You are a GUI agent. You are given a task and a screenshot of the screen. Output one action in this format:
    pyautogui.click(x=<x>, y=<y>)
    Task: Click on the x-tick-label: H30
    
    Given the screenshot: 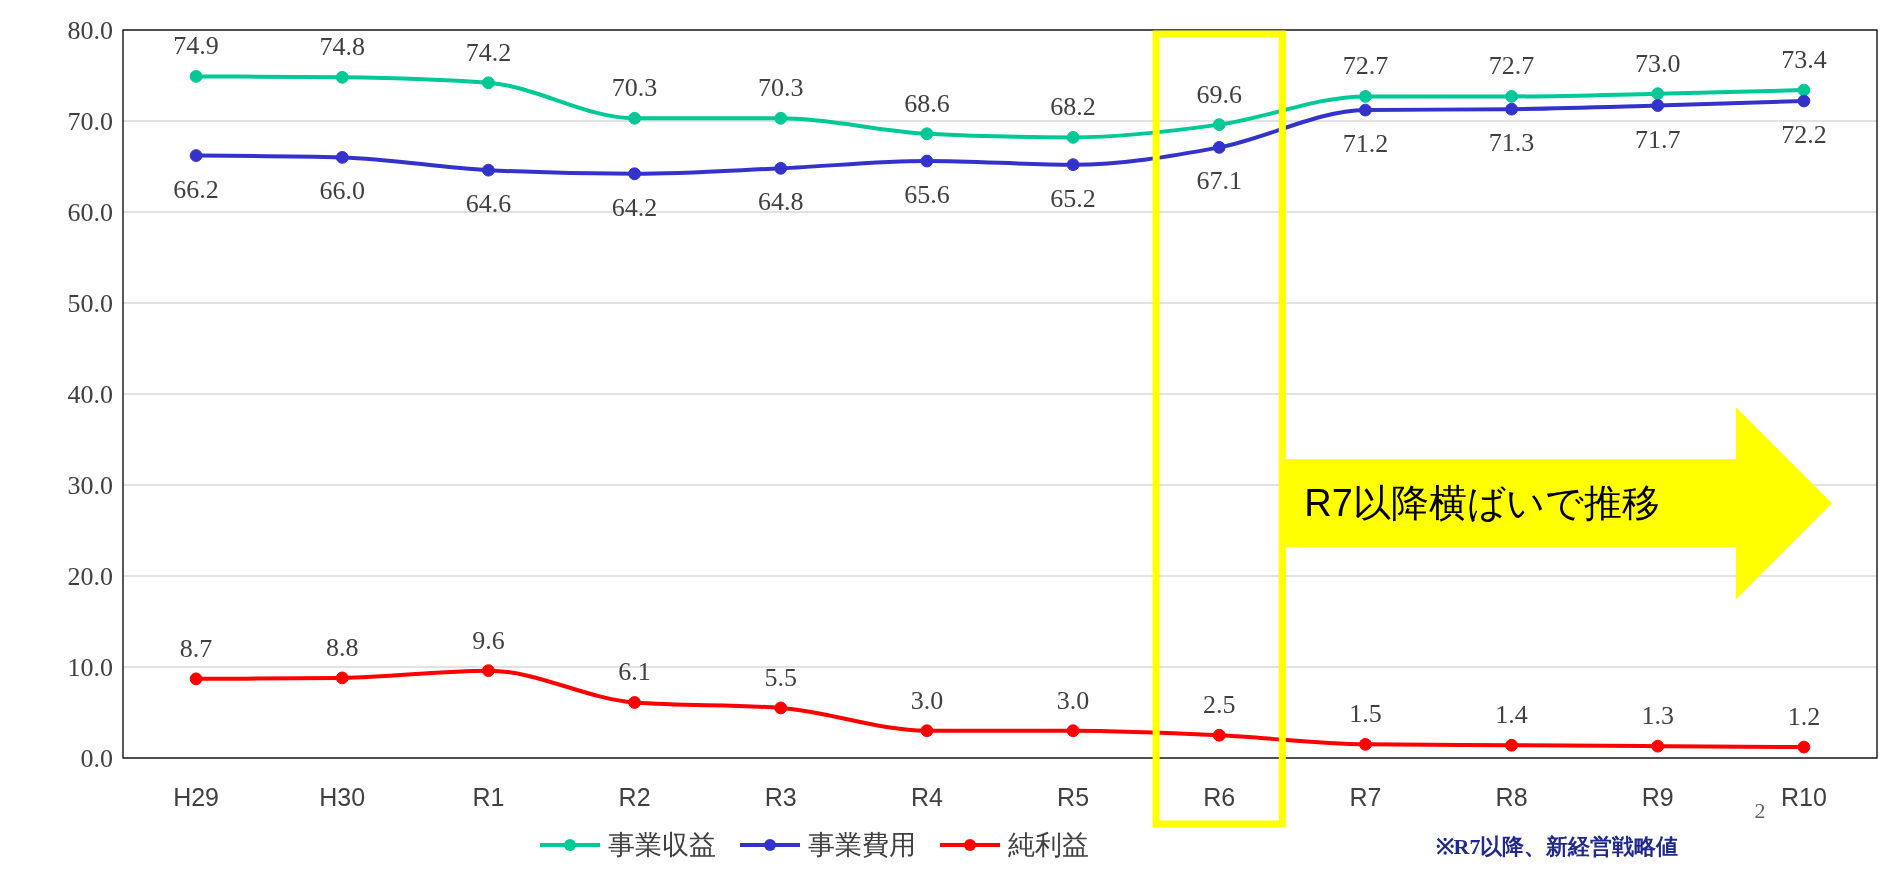 What is the action you would take?
    pyautogui.click(x=342, y=797)
    